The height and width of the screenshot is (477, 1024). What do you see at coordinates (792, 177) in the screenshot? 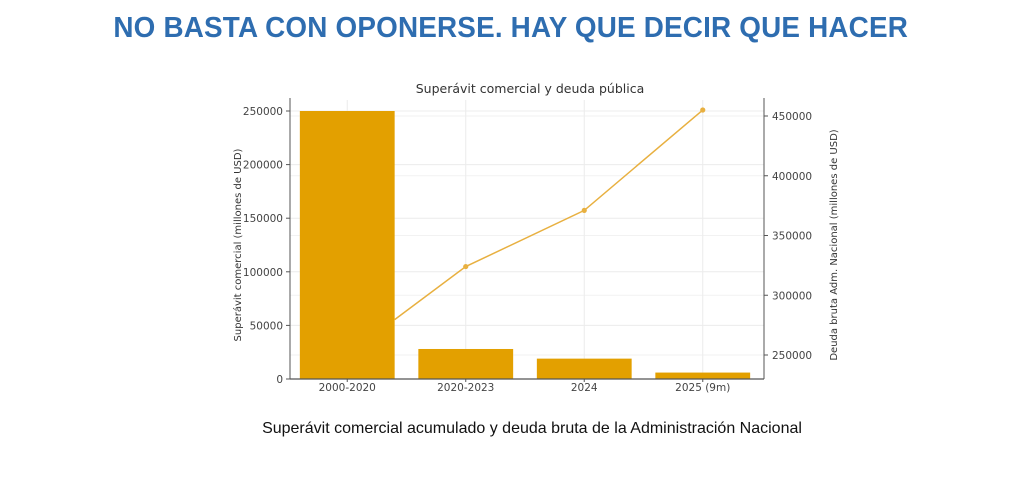
I see `y2-tick-label: 400000` at bounding box center [792, 177].